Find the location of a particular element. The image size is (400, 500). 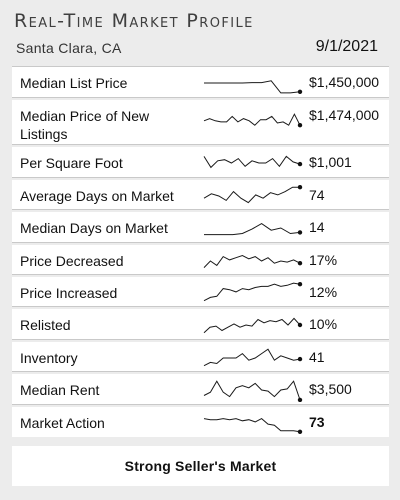

metric-value: $1,474,000 is located at coordinates (344, 115).